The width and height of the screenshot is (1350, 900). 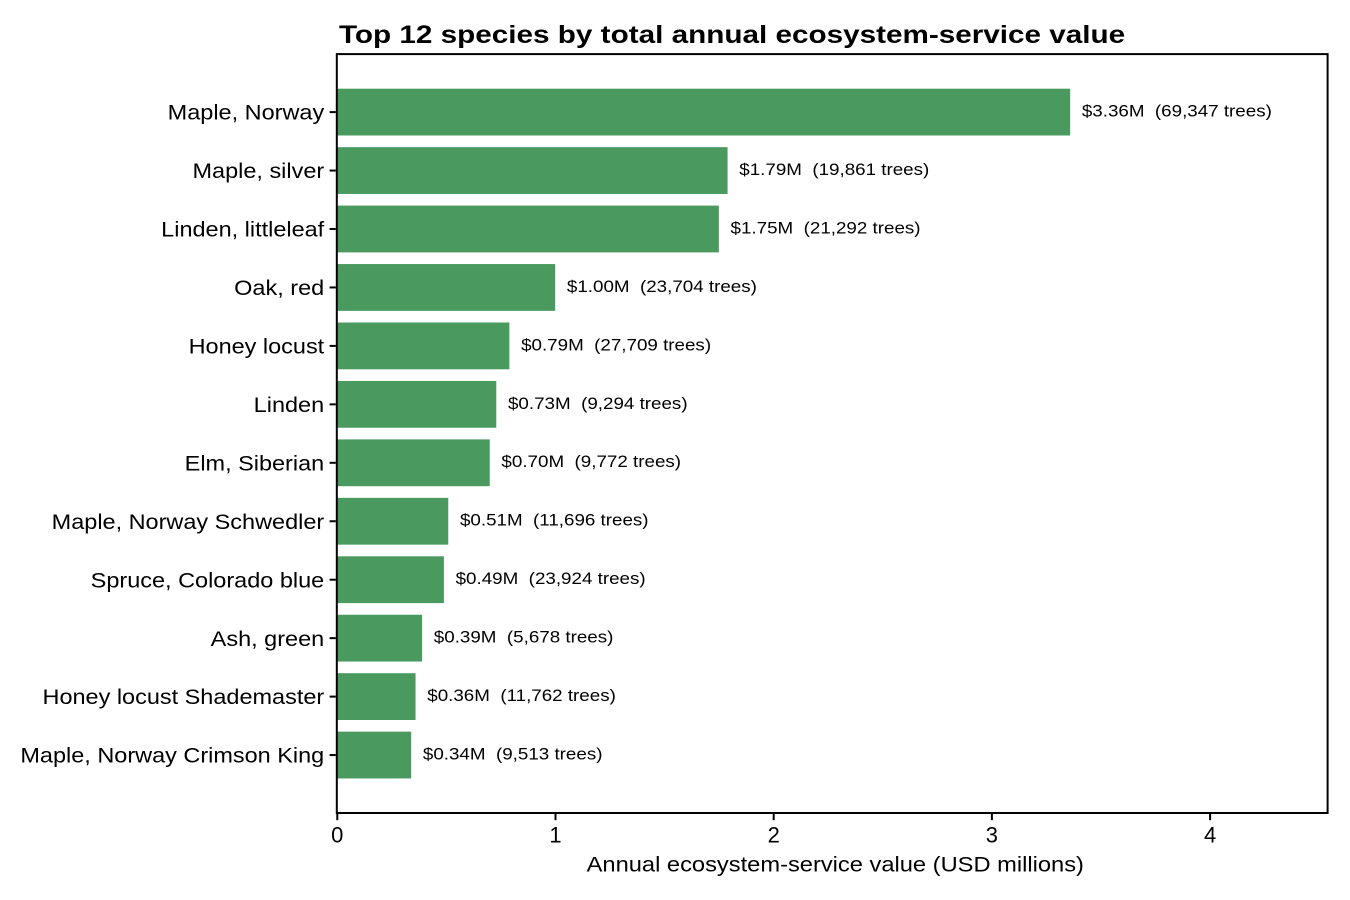 What do you see at coordinates (774, 835) in the screenshot?
I see `svg-text: 2` at bounding box center [774, 835].